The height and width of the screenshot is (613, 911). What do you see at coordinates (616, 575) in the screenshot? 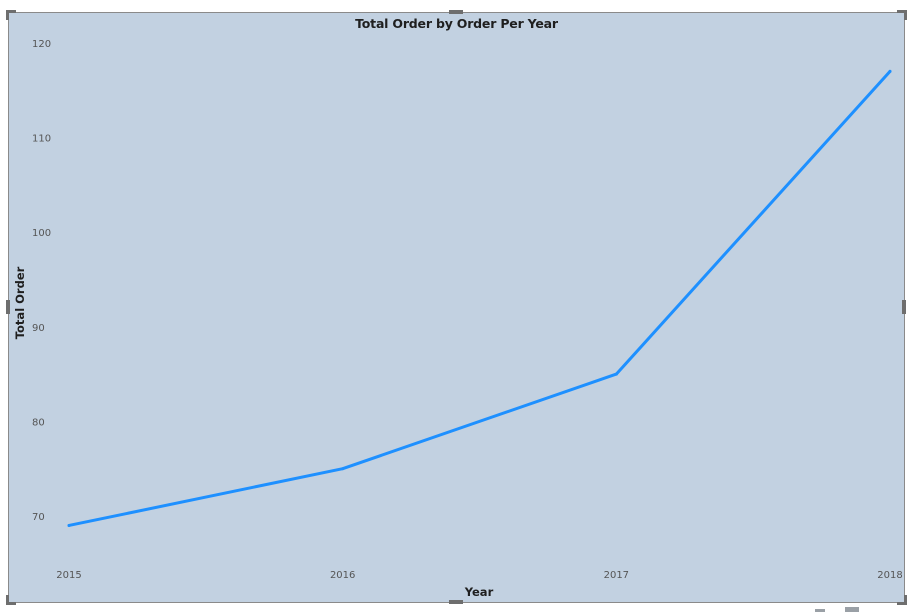
I see `x-tick-label: 2017` at bounding box center [616, 575].